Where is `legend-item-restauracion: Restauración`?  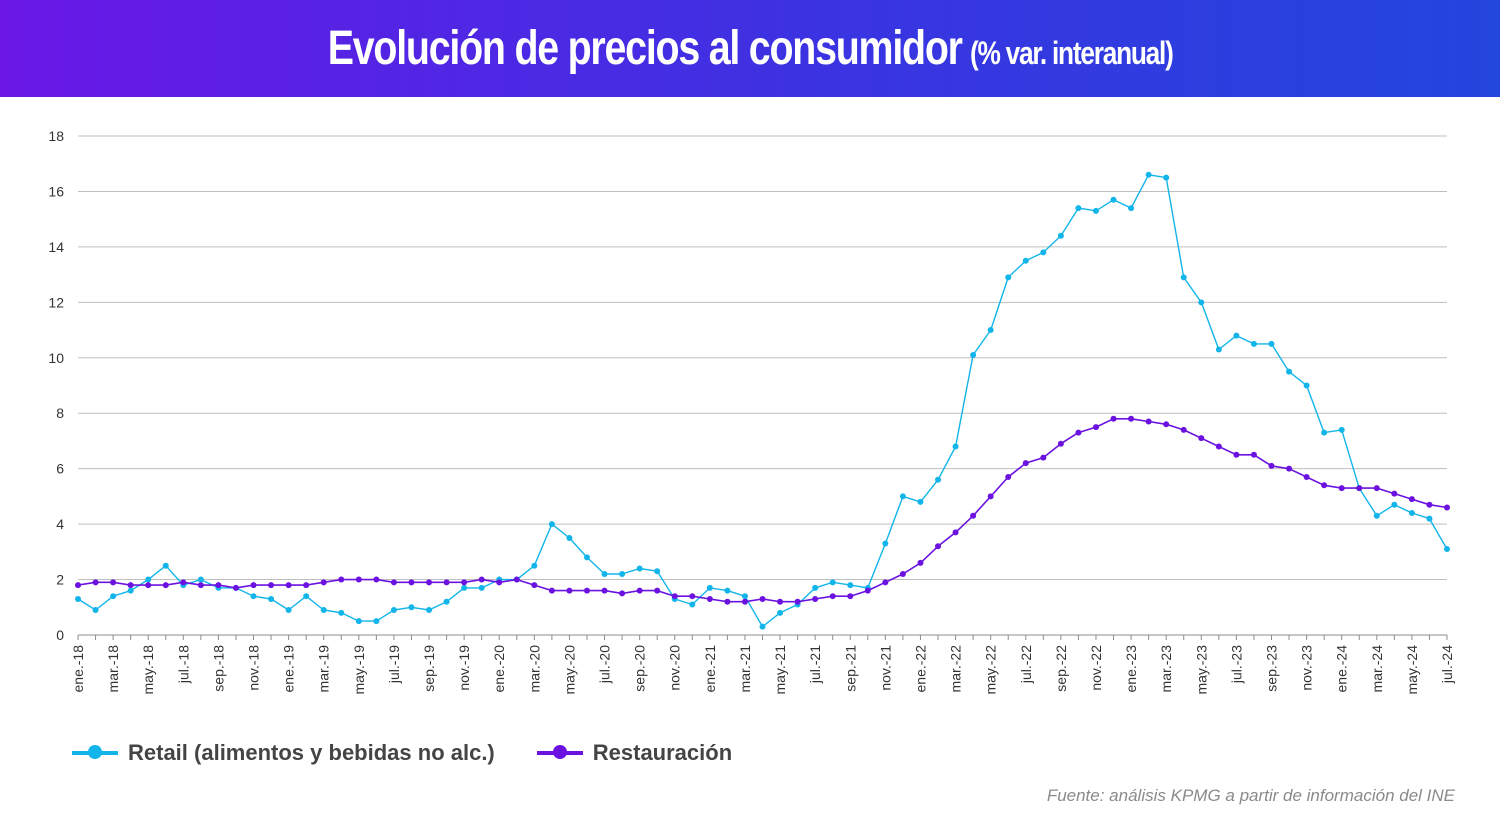
legend-item-restauracion: Restauración is located at coordinates (634, 753).